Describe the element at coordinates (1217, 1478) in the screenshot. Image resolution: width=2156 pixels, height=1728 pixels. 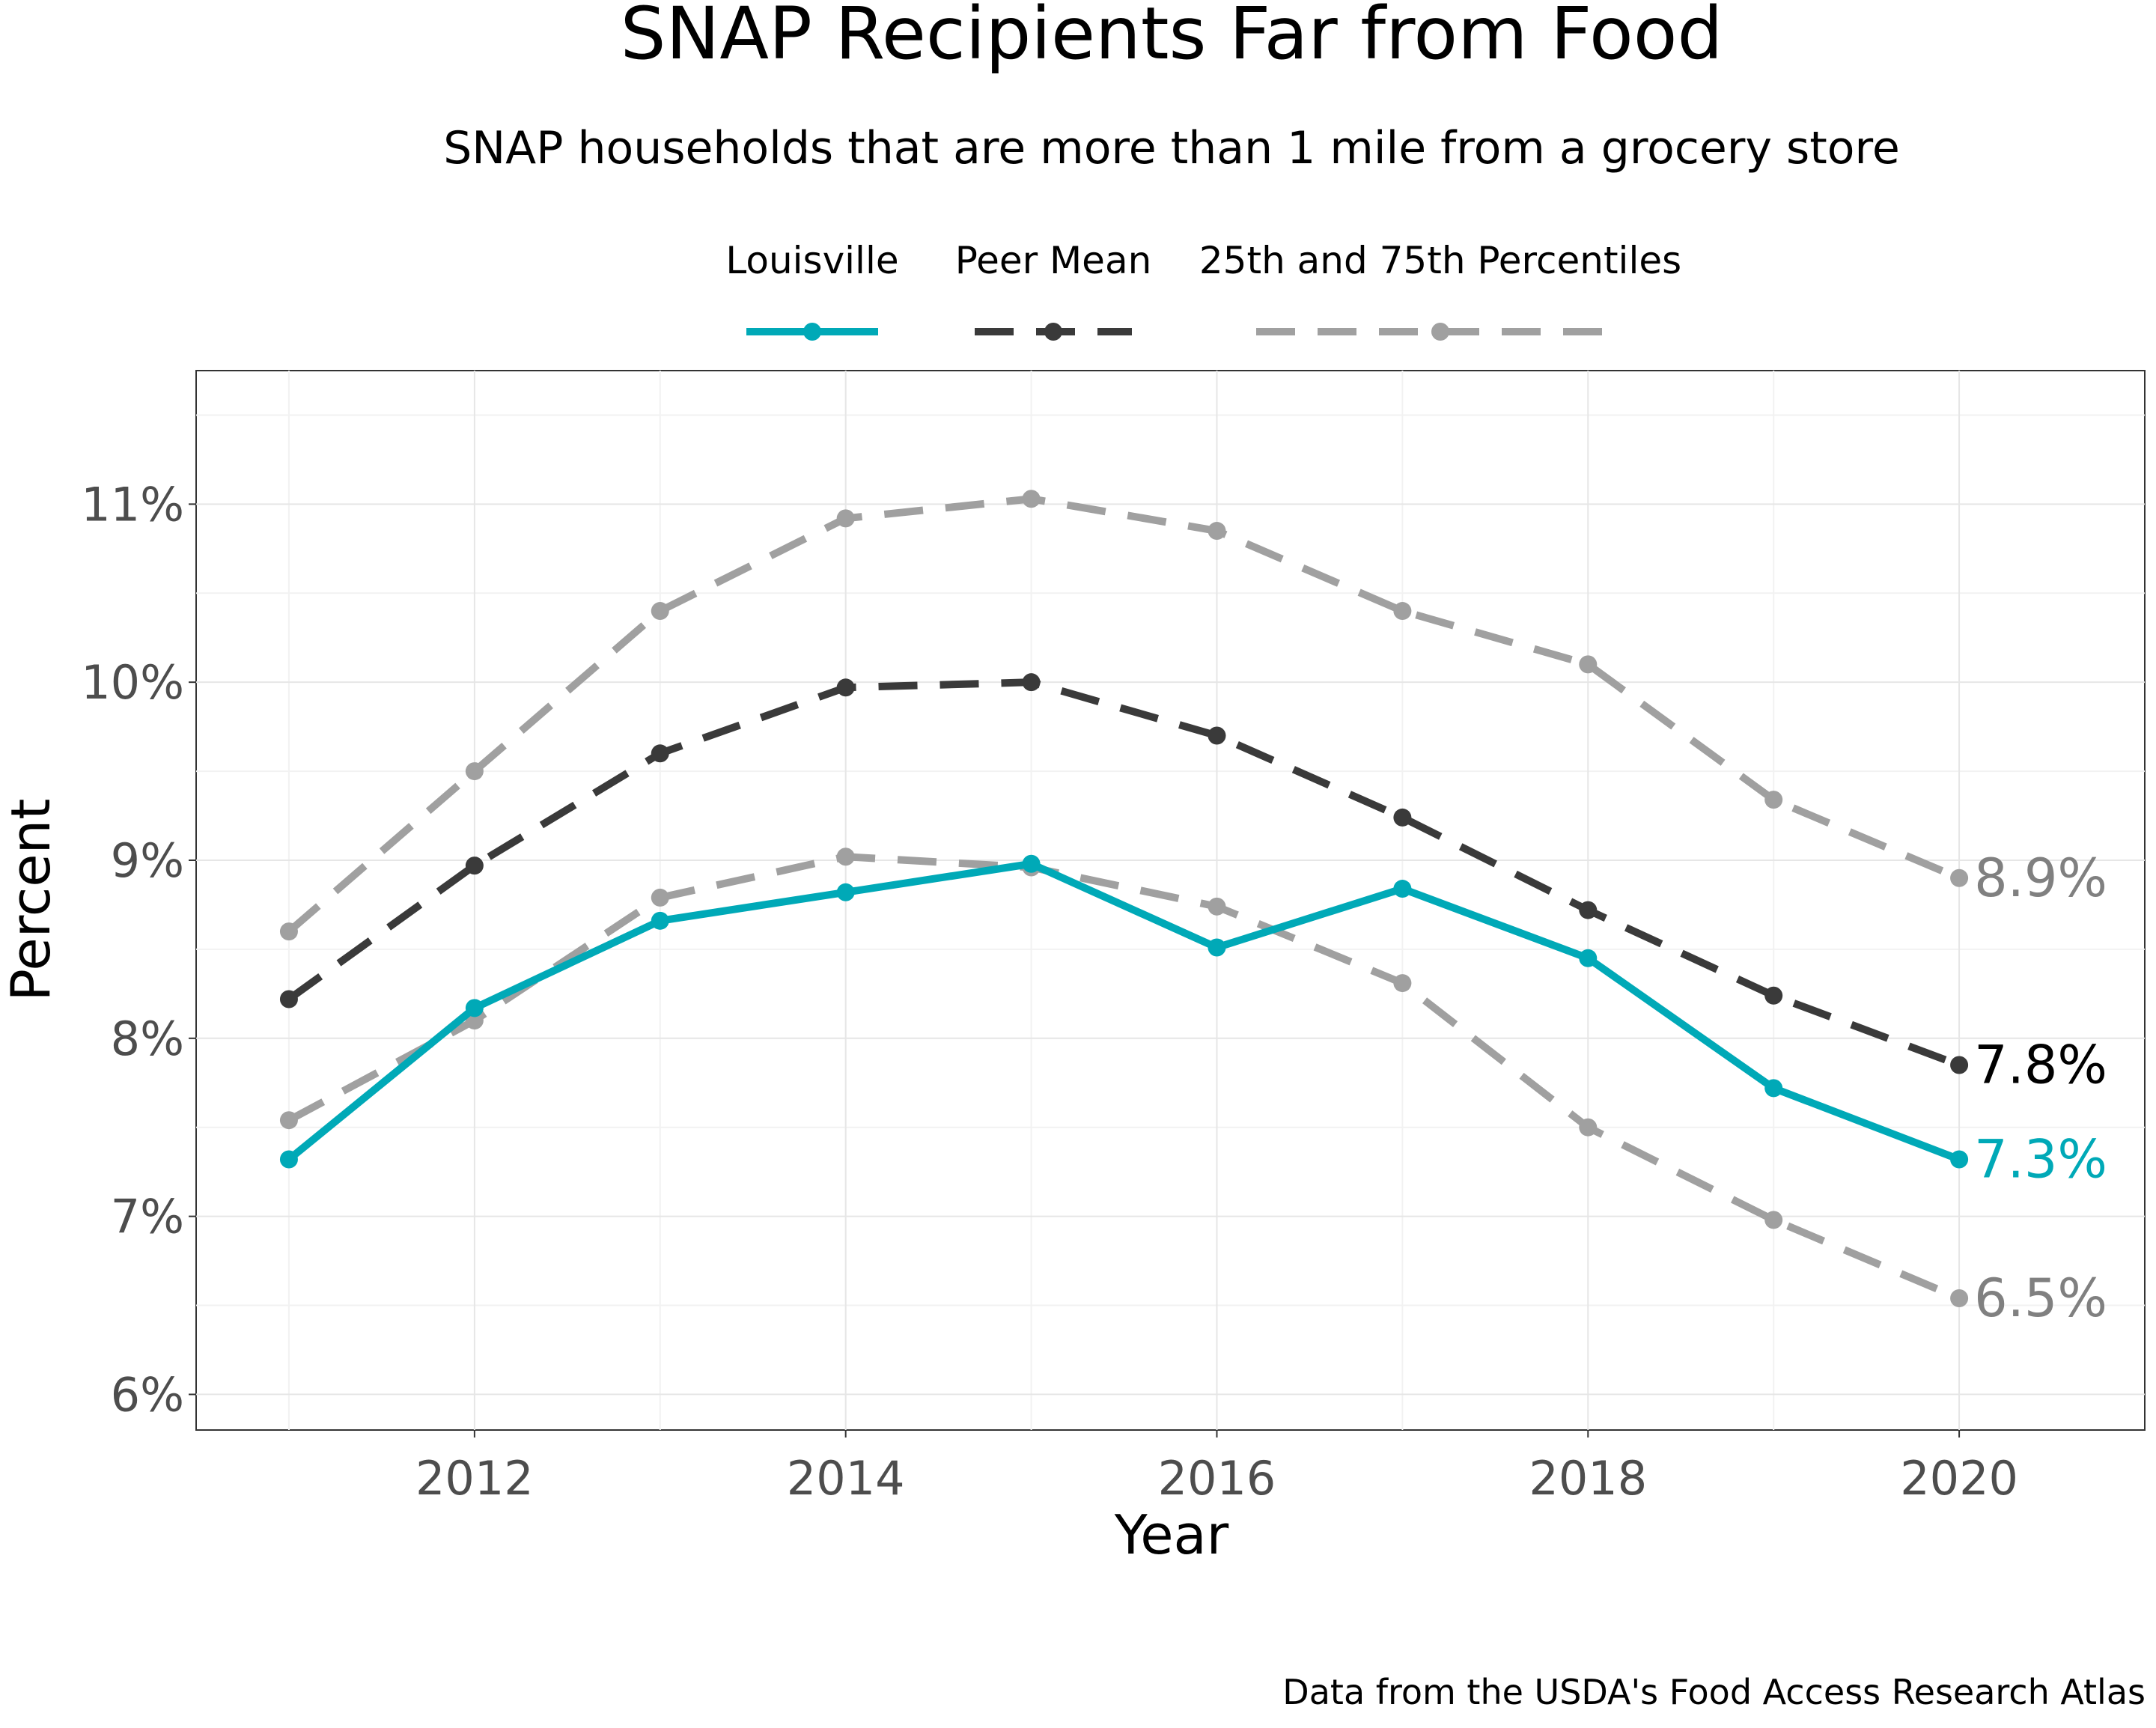
I see `x-tick-label: 2016` at that location.